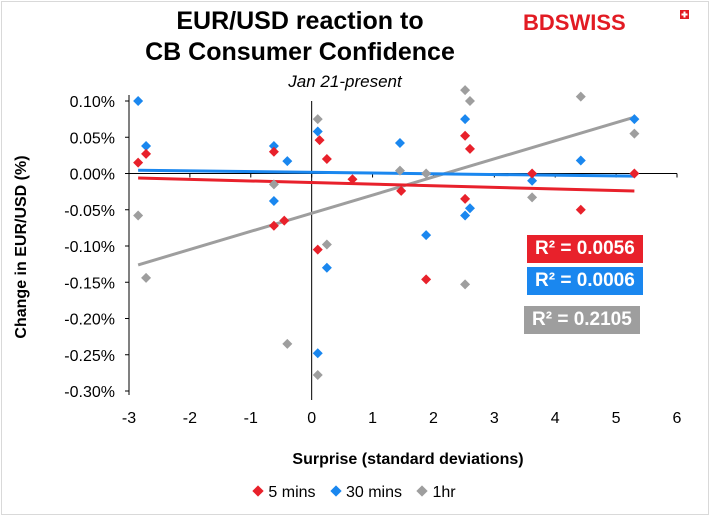 The image size is (710, 516). What do you see at coordinates (311, 418) in the screenshot?
I see `x-tick-label: 0` at bounding box center [311, 418].